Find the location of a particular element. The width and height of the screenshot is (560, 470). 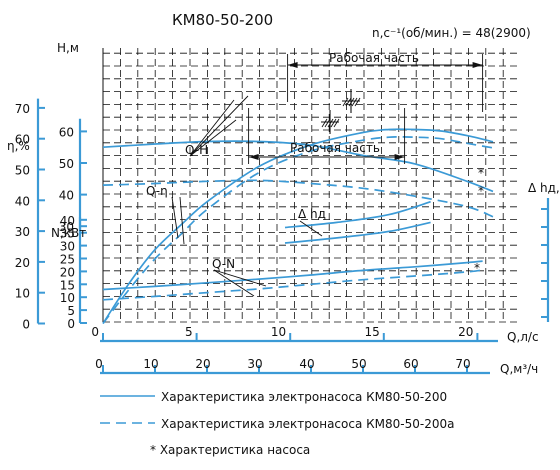

n-axis-label: N,кВт is located at coordinates (68, 233).